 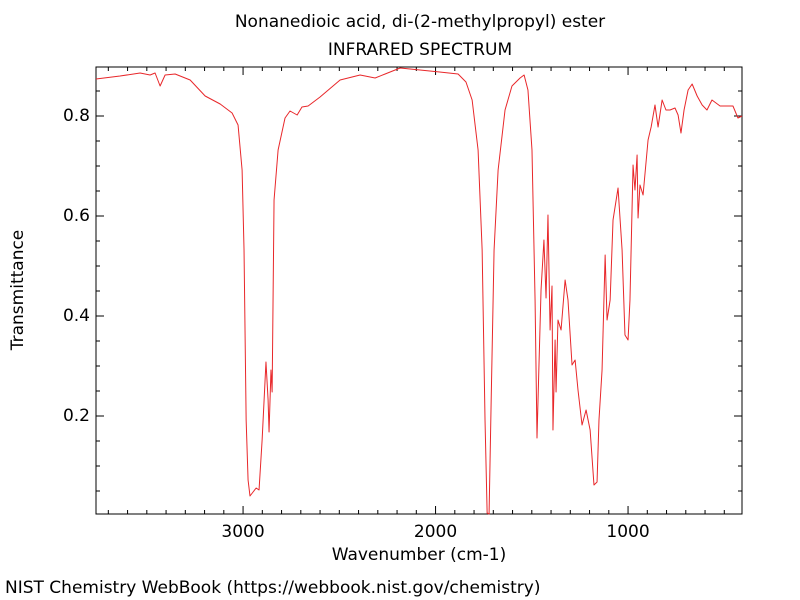 I want to click on y-tick-label: 0.8, so click(x=76, y=116).